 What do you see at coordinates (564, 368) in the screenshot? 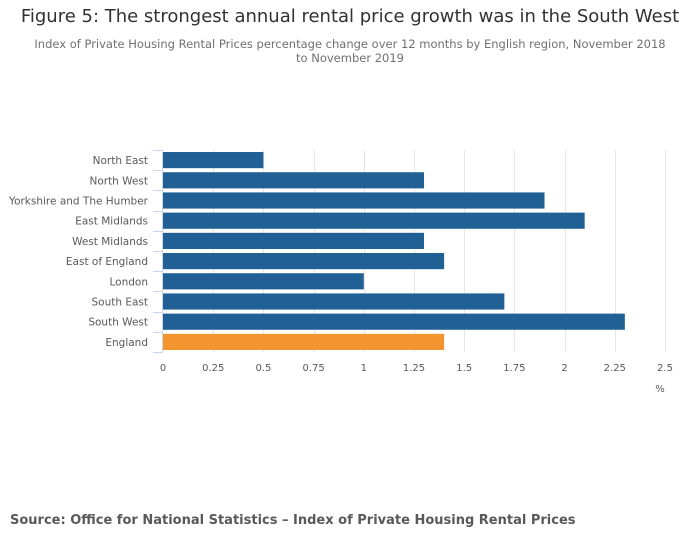
I see `x-tick-label: 2` at bounding box center [564, 368].